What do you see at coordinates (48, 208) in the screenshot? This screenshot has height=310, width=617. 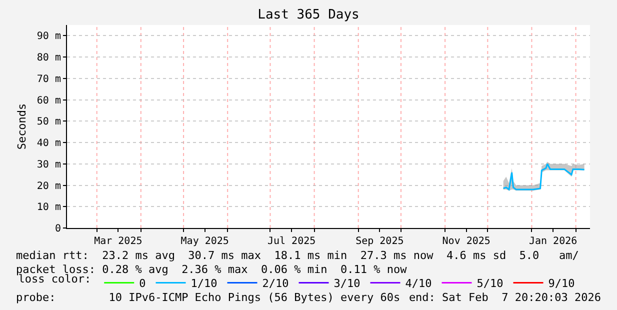 I see `y-tick-label: 10 m` at bounding box center [48, 208].